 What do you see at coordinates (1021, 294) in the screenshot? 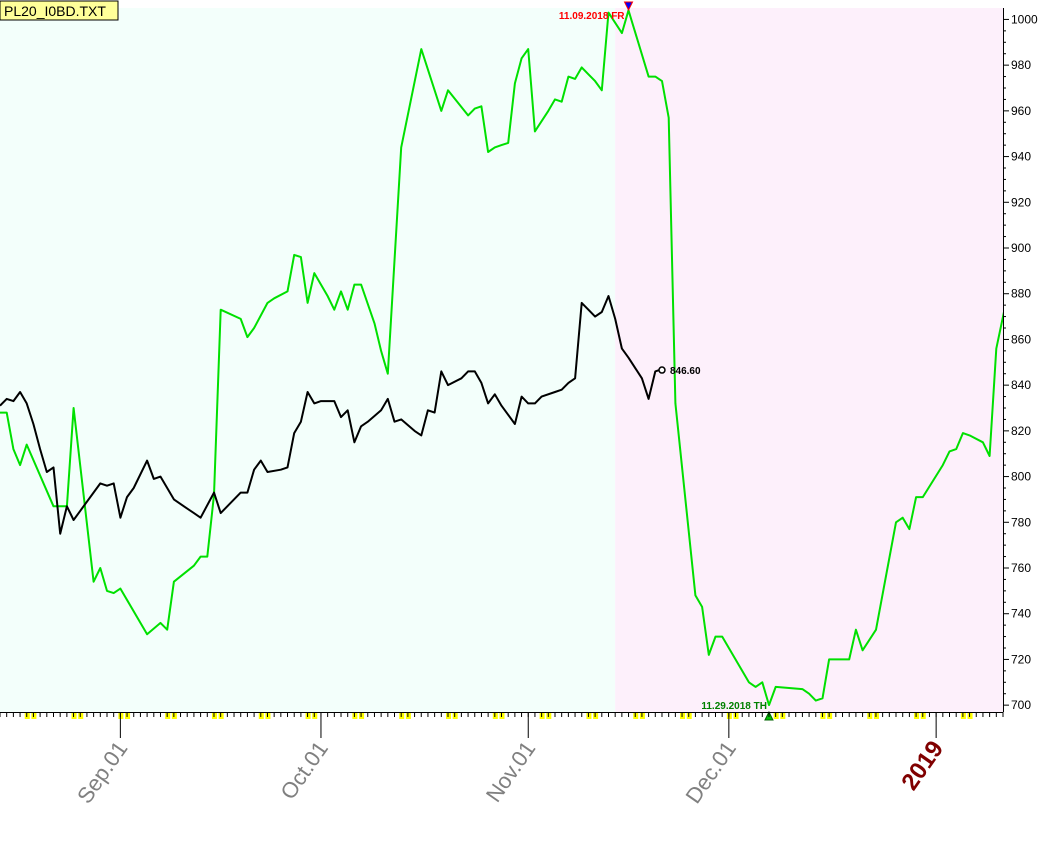
I see `y-tick-label: 880` at bounding box center [1021, 294].